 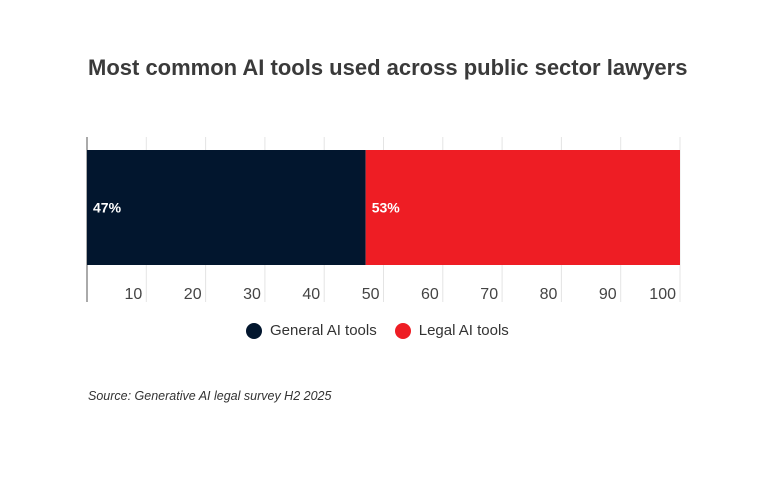 I want to click on x-tick-label: 60, so click(x=430, y=294).